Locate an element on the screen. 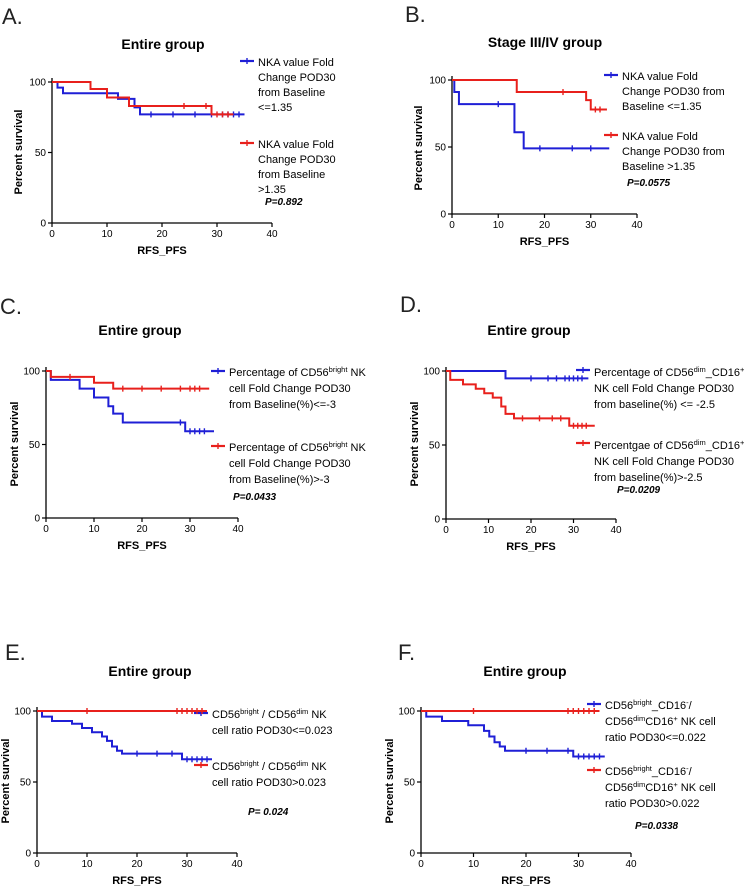  legend-text-line: Percentage of CD56dim_CD16+ is located at coordinates (669, 372).